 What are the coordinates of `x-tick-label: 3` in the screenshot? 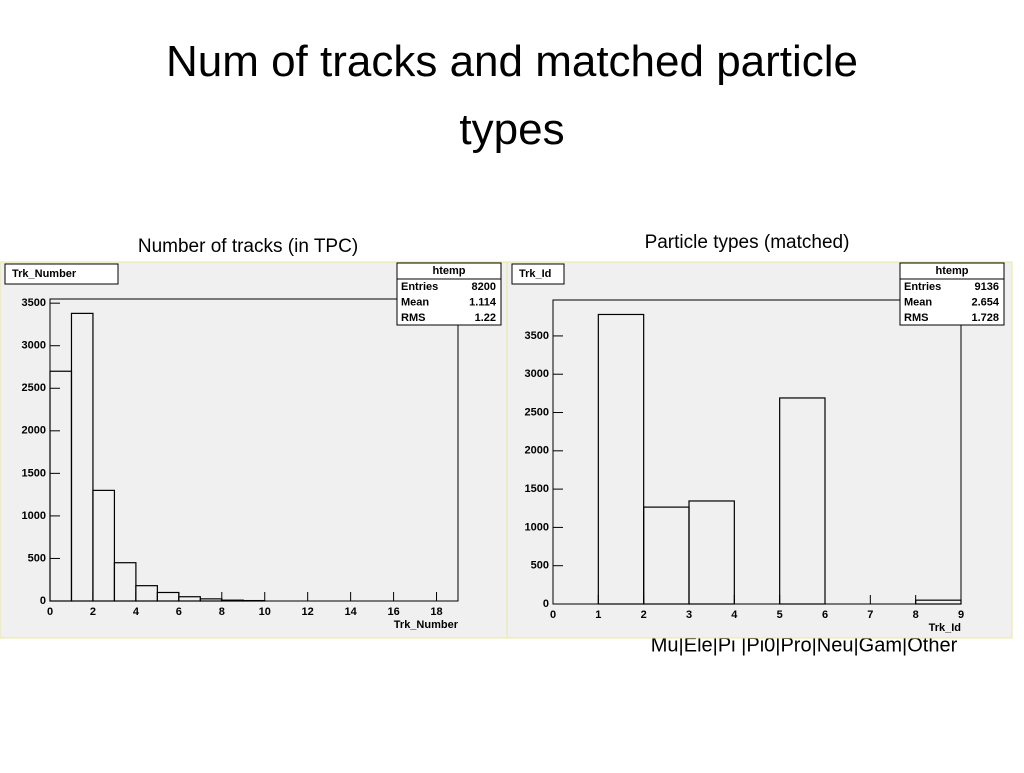 It's located at (689, 615).